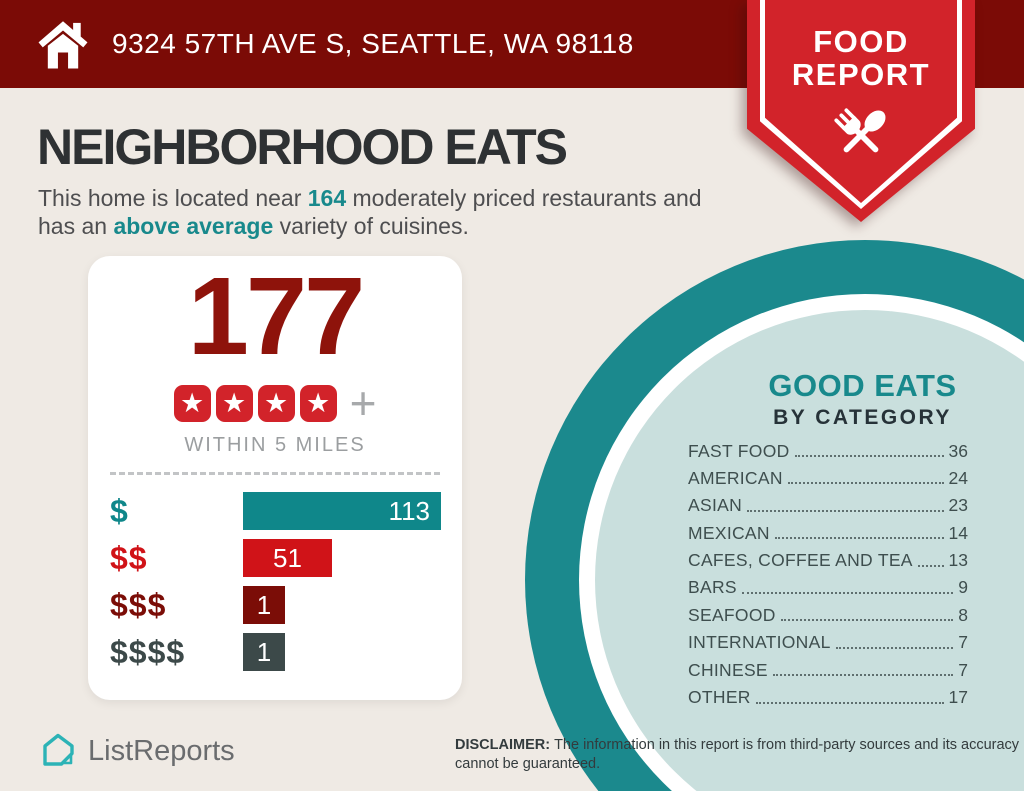 The height and width of the screenshot is (791, 1024). What do you see at coordinates (958, 560) in the screenshot?
I see `category-value: 13` at bounding box center [958, 560].